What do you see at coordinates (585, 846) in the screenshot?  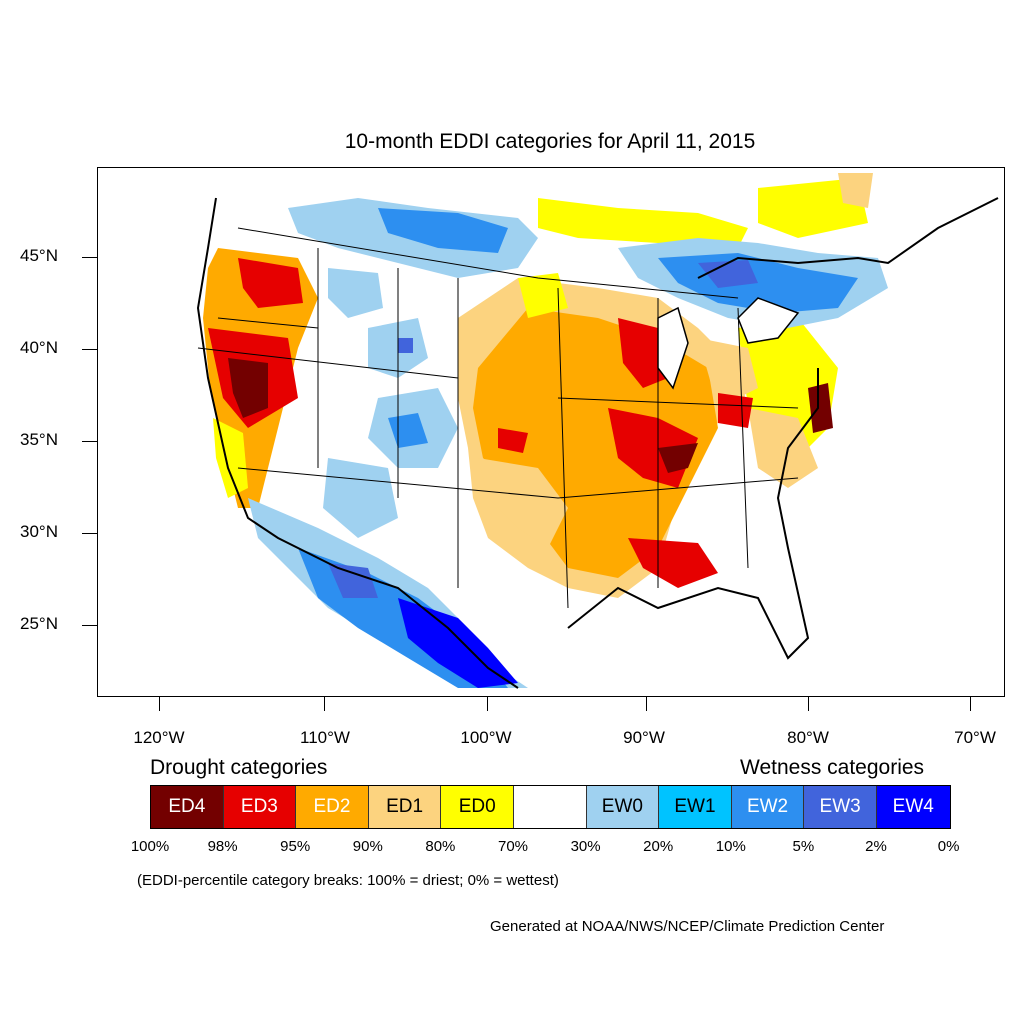 I see `percent-break-label: 30%` at bounding box center [585, 846].